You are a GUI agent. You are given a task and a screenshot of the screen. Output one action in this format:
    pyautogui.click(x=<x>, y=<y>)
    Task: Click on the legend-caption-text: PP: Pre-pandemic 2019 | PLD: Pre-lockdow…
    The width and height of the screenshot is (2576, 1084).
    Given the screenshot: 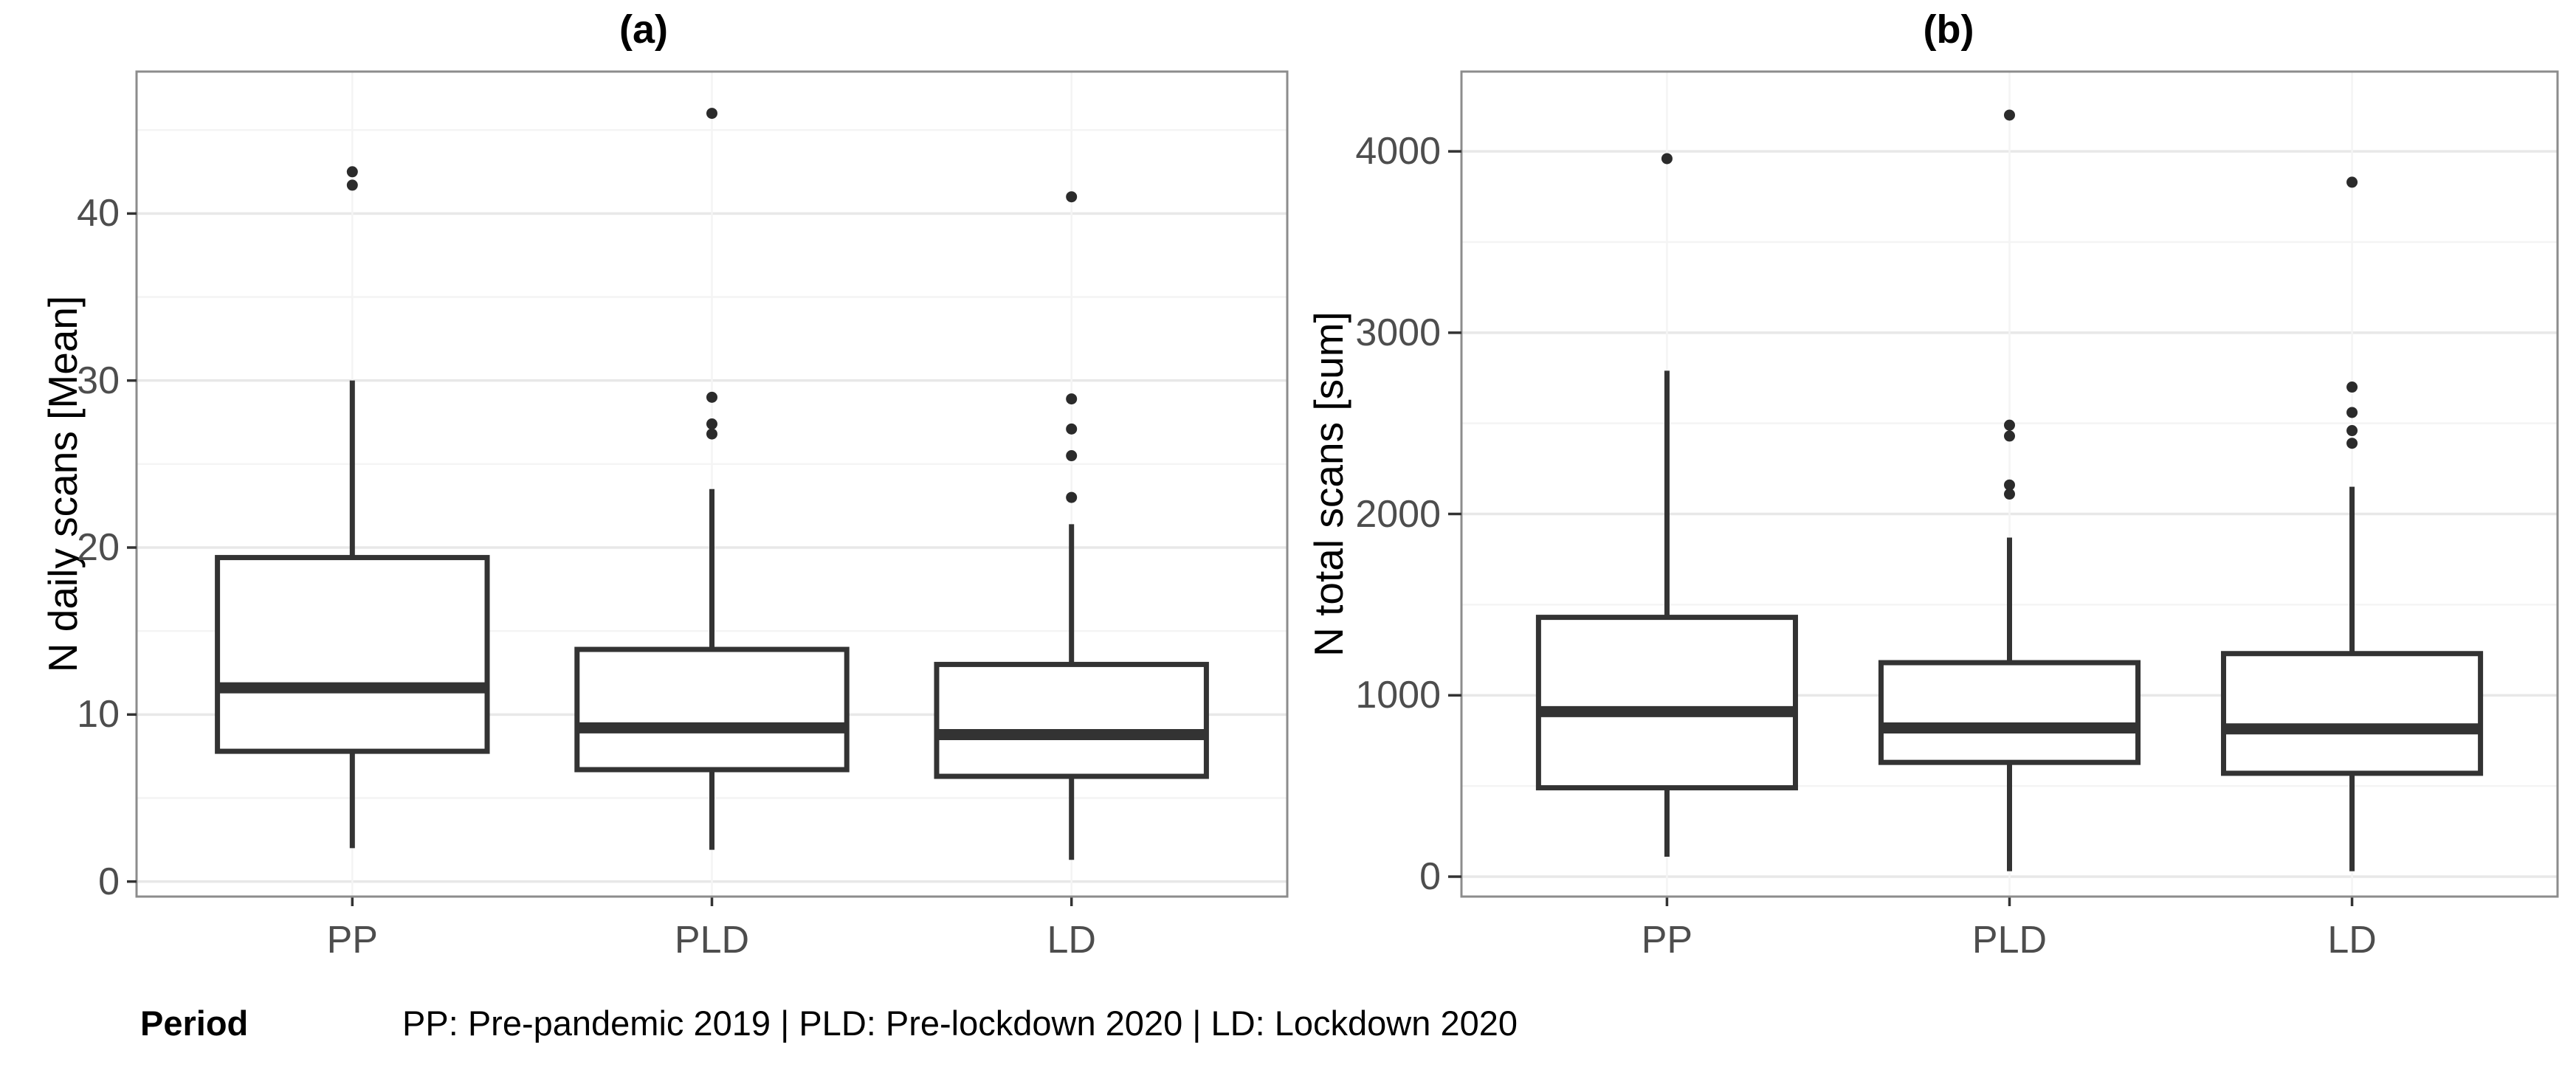 What is the action you would take?
    pyautogui.click(x=960, y=1024)
    